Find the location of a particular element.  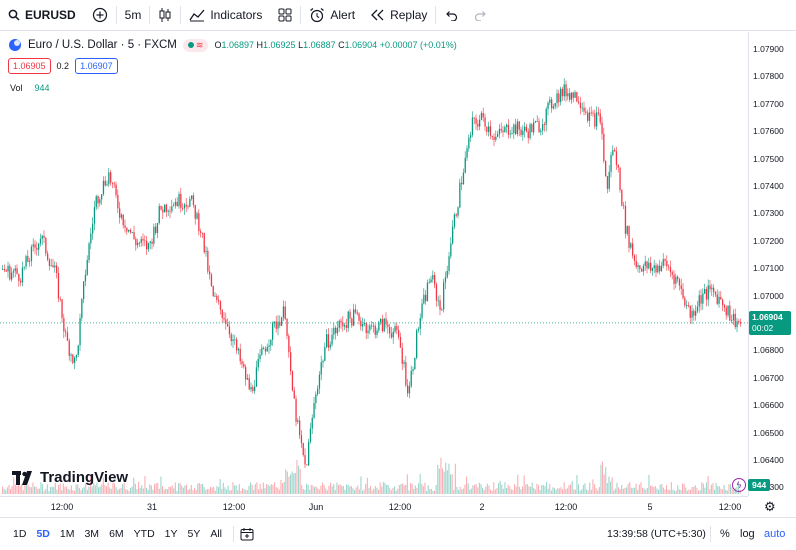

redo-button is located at coordinates (481, 15).